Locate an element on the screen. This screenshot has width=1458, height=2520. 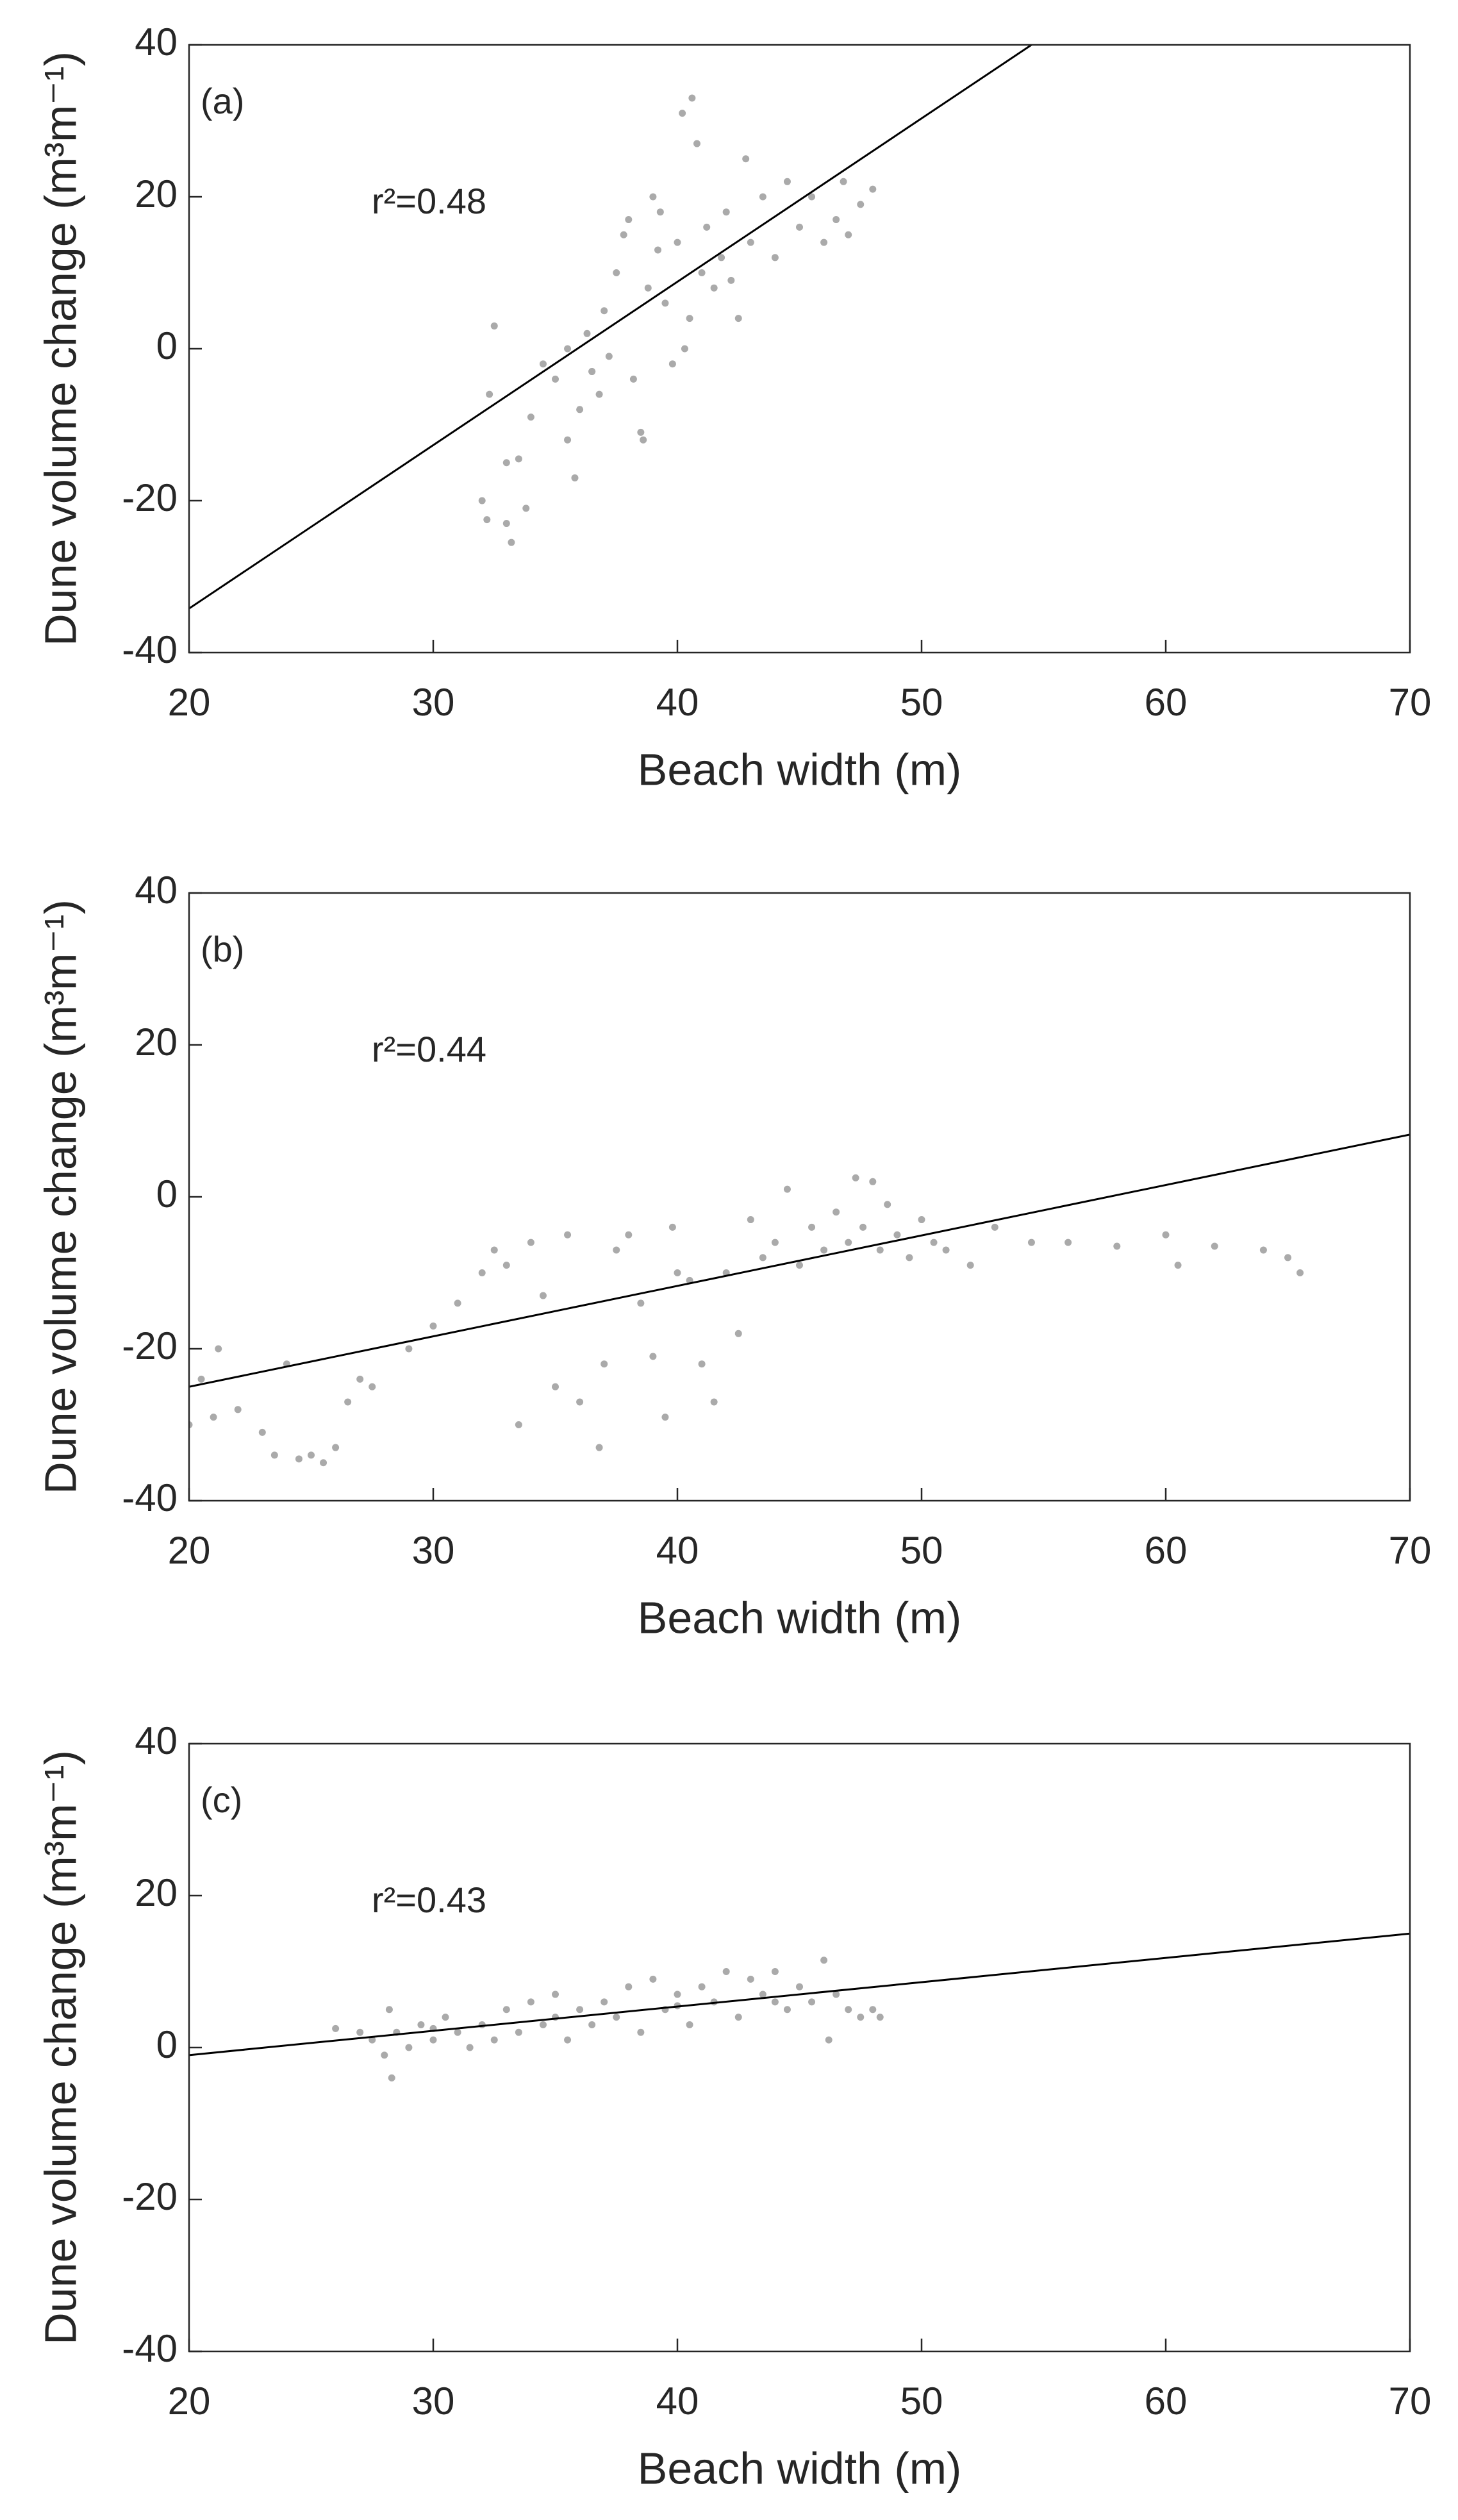
y-tick-label: 40 is located at coordinates (157, 890).